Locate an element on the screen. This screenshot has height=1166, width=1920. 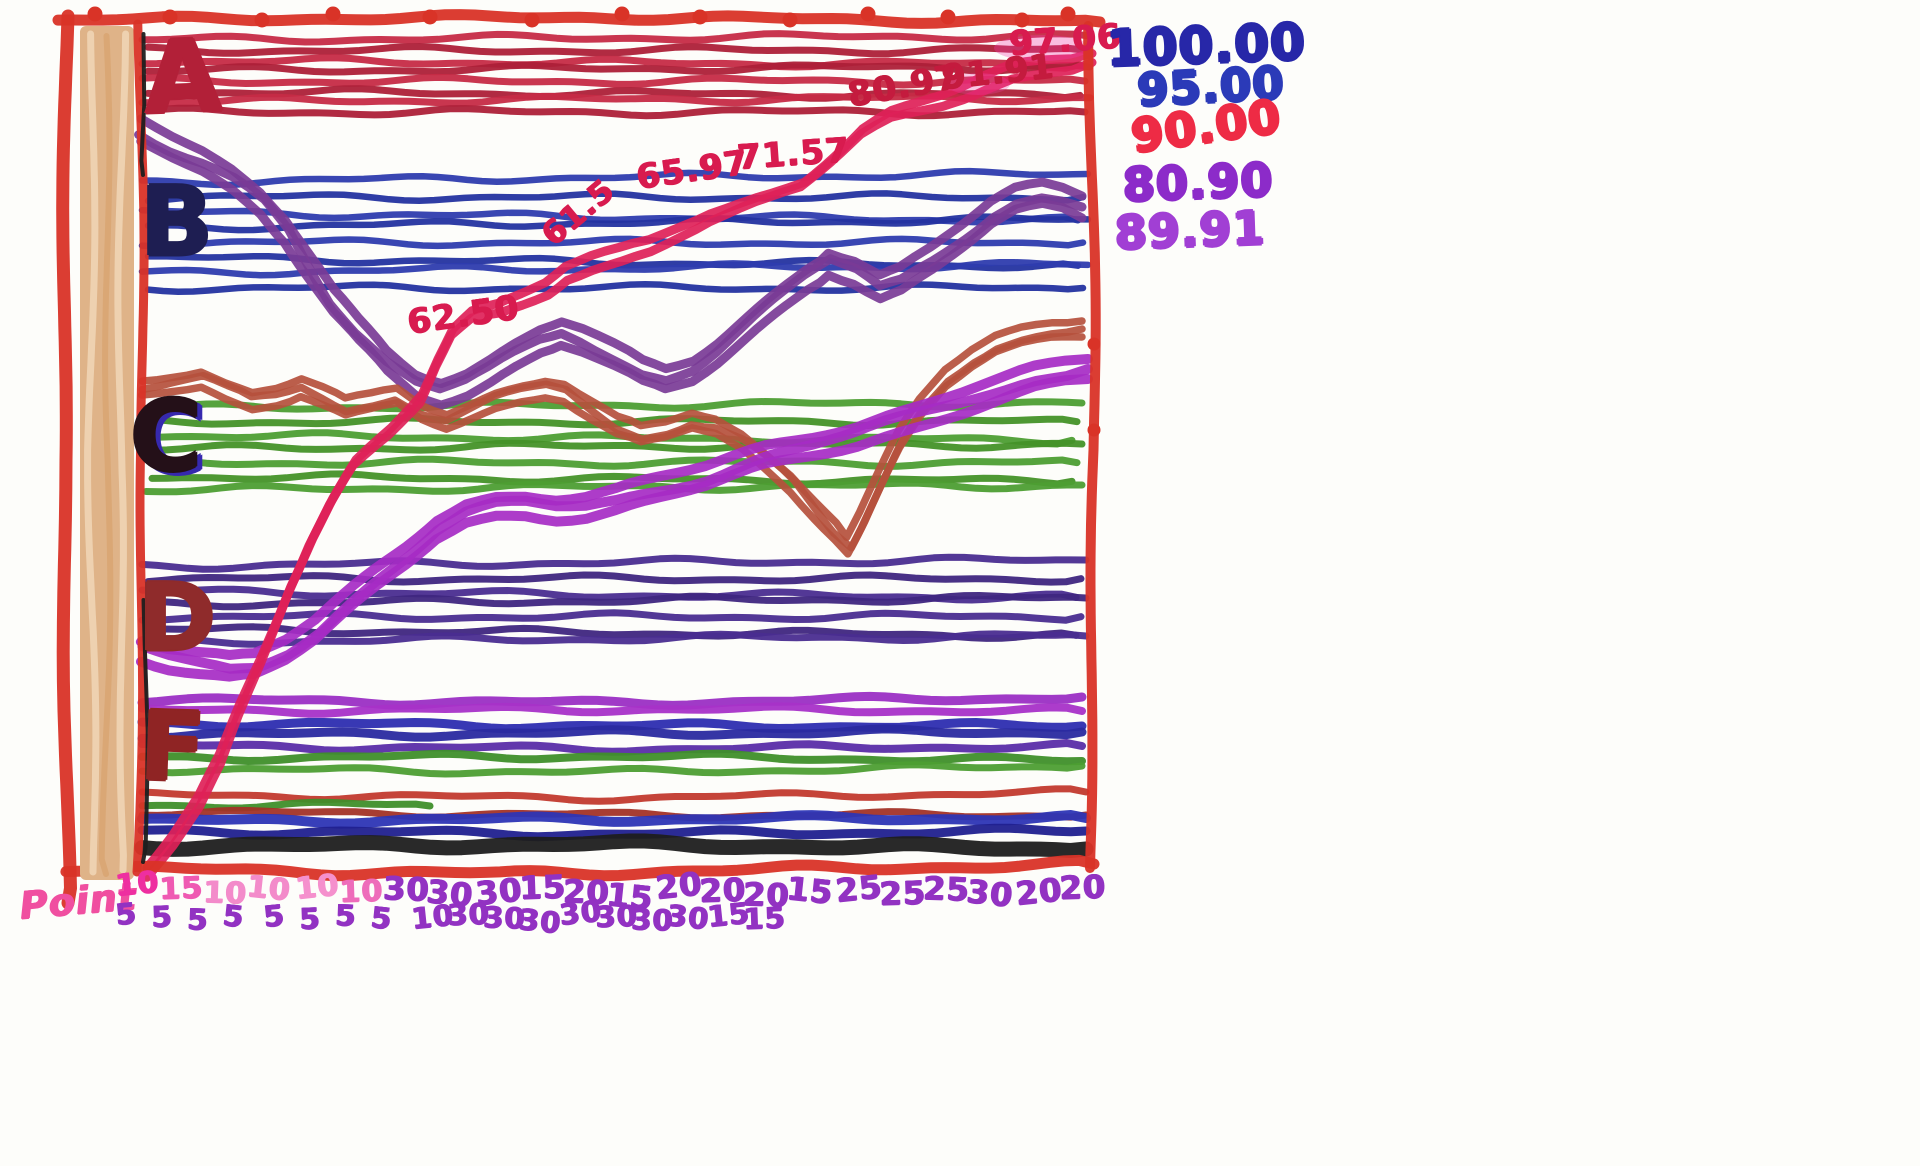
frame-left-outer is located at coordinates (66, 459).